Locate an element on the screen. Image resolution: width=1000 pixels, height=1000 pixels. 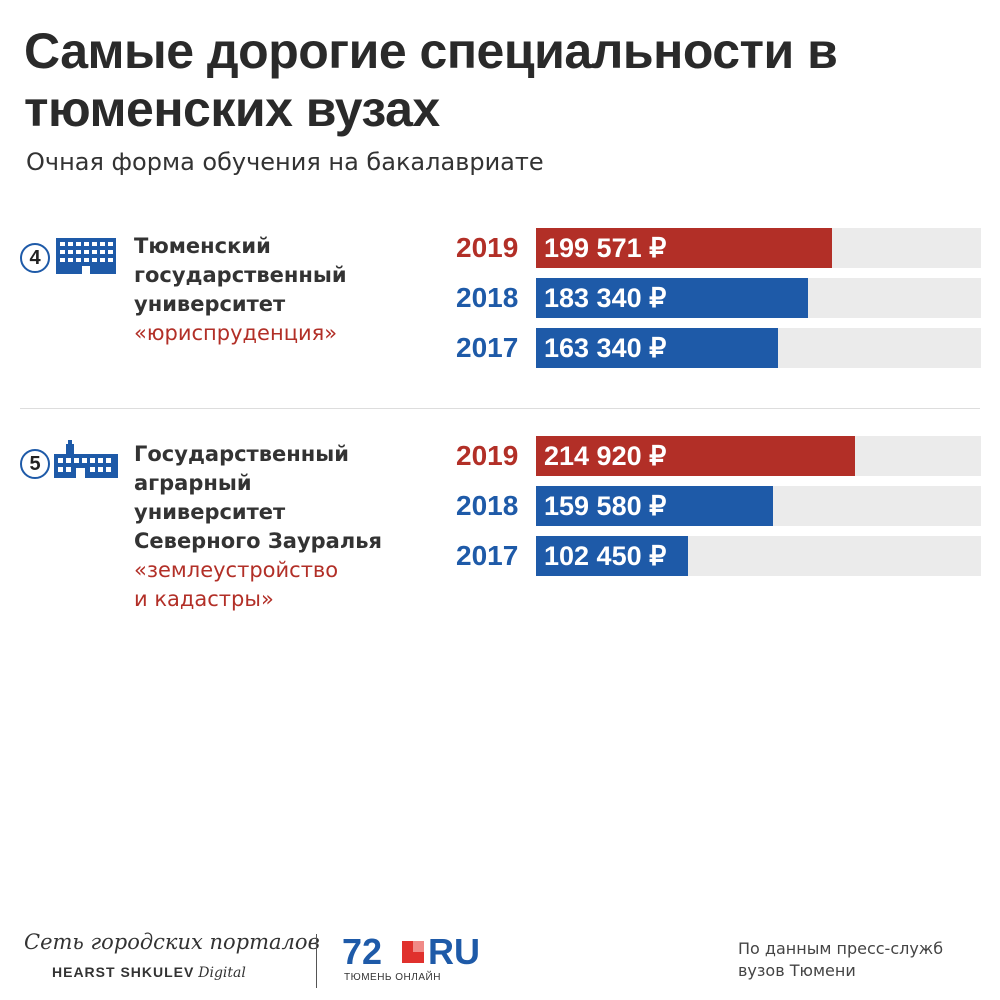
specialty-label: «юриспруденция» is located at coordinates (236, 333).